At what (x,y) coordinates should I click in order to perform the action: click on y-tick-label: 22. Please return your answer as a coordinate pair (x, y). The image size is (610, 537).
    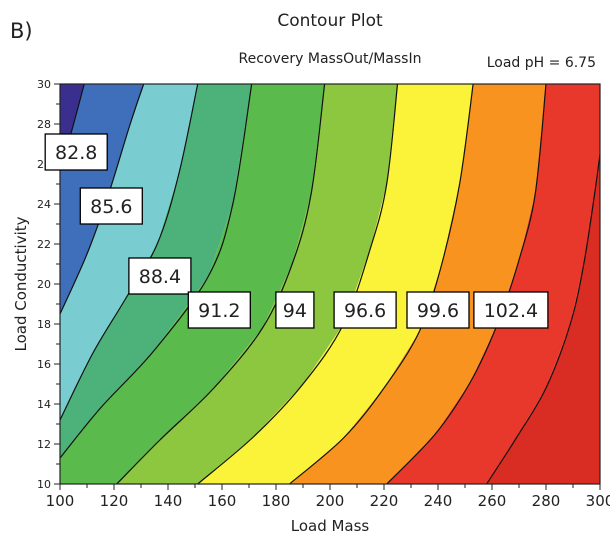
    Looking at the image, I should click on (44, 244).